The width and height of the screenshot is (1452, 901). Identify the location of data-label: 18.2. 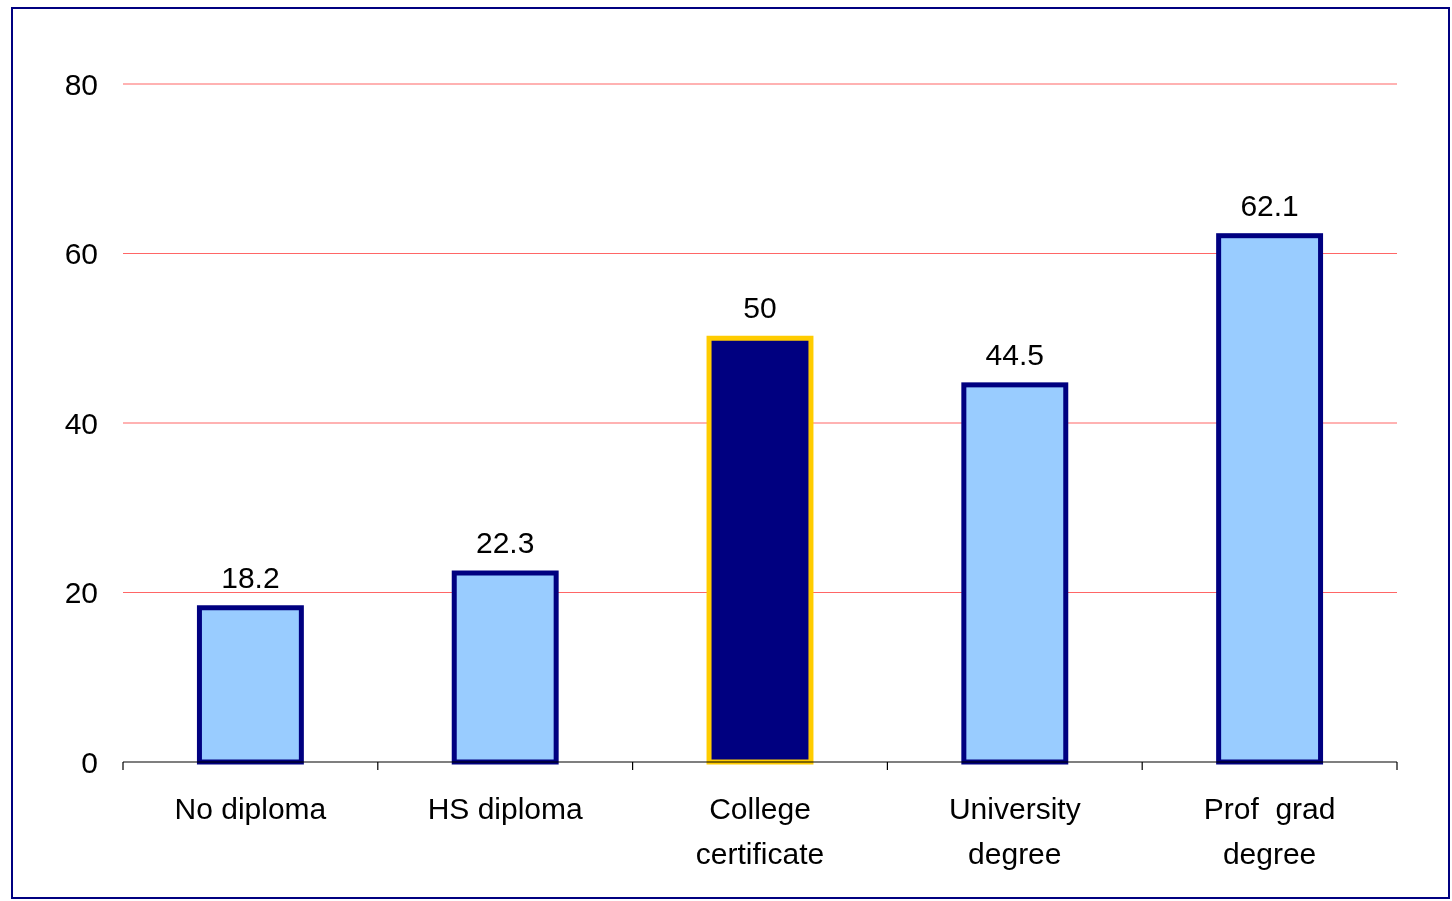
(250, 577).